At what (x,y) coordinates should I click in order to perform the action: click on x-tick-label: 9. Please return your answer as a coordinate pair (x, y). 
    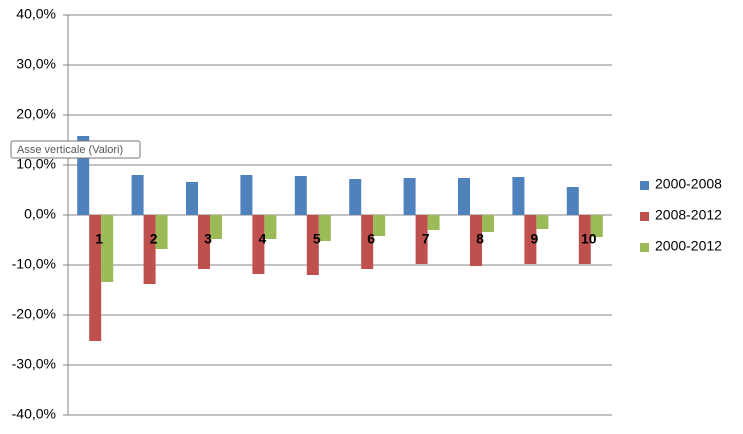
    Looking at the image, I should click on (535, 239).